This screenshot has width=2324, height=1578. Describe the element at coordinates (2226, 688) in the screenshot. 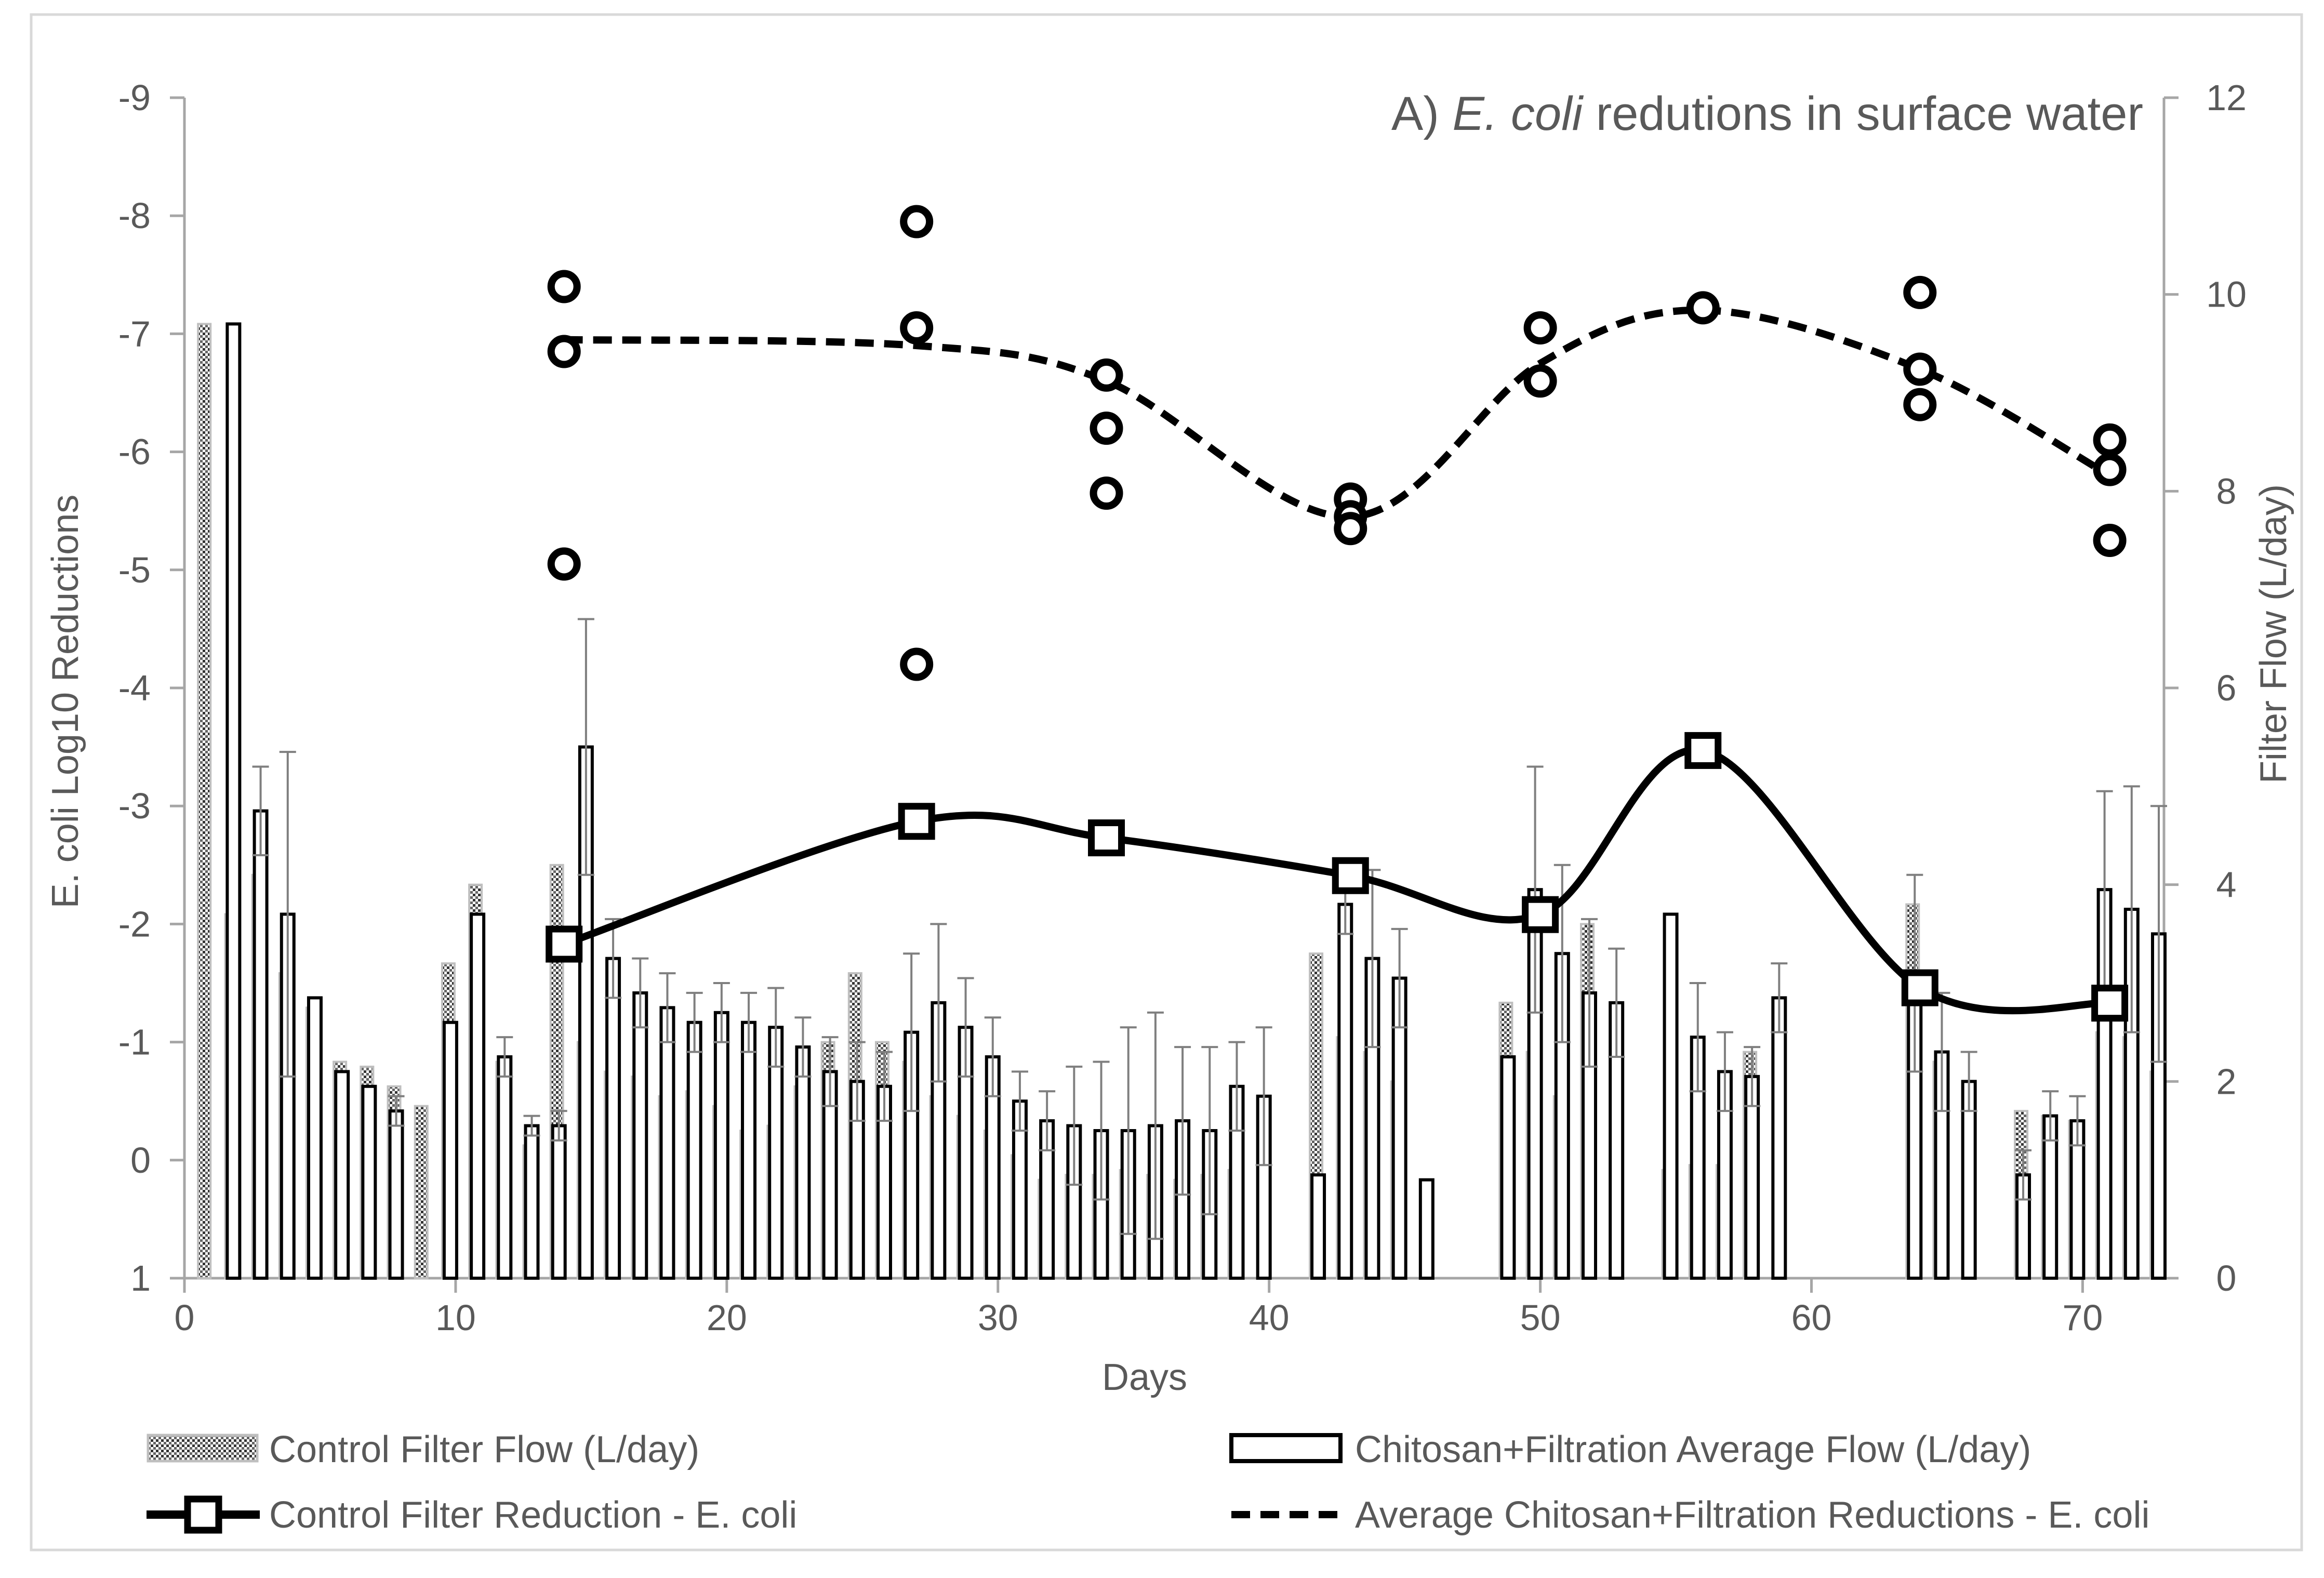

I see `y-right-tick-label: 6` at that location.